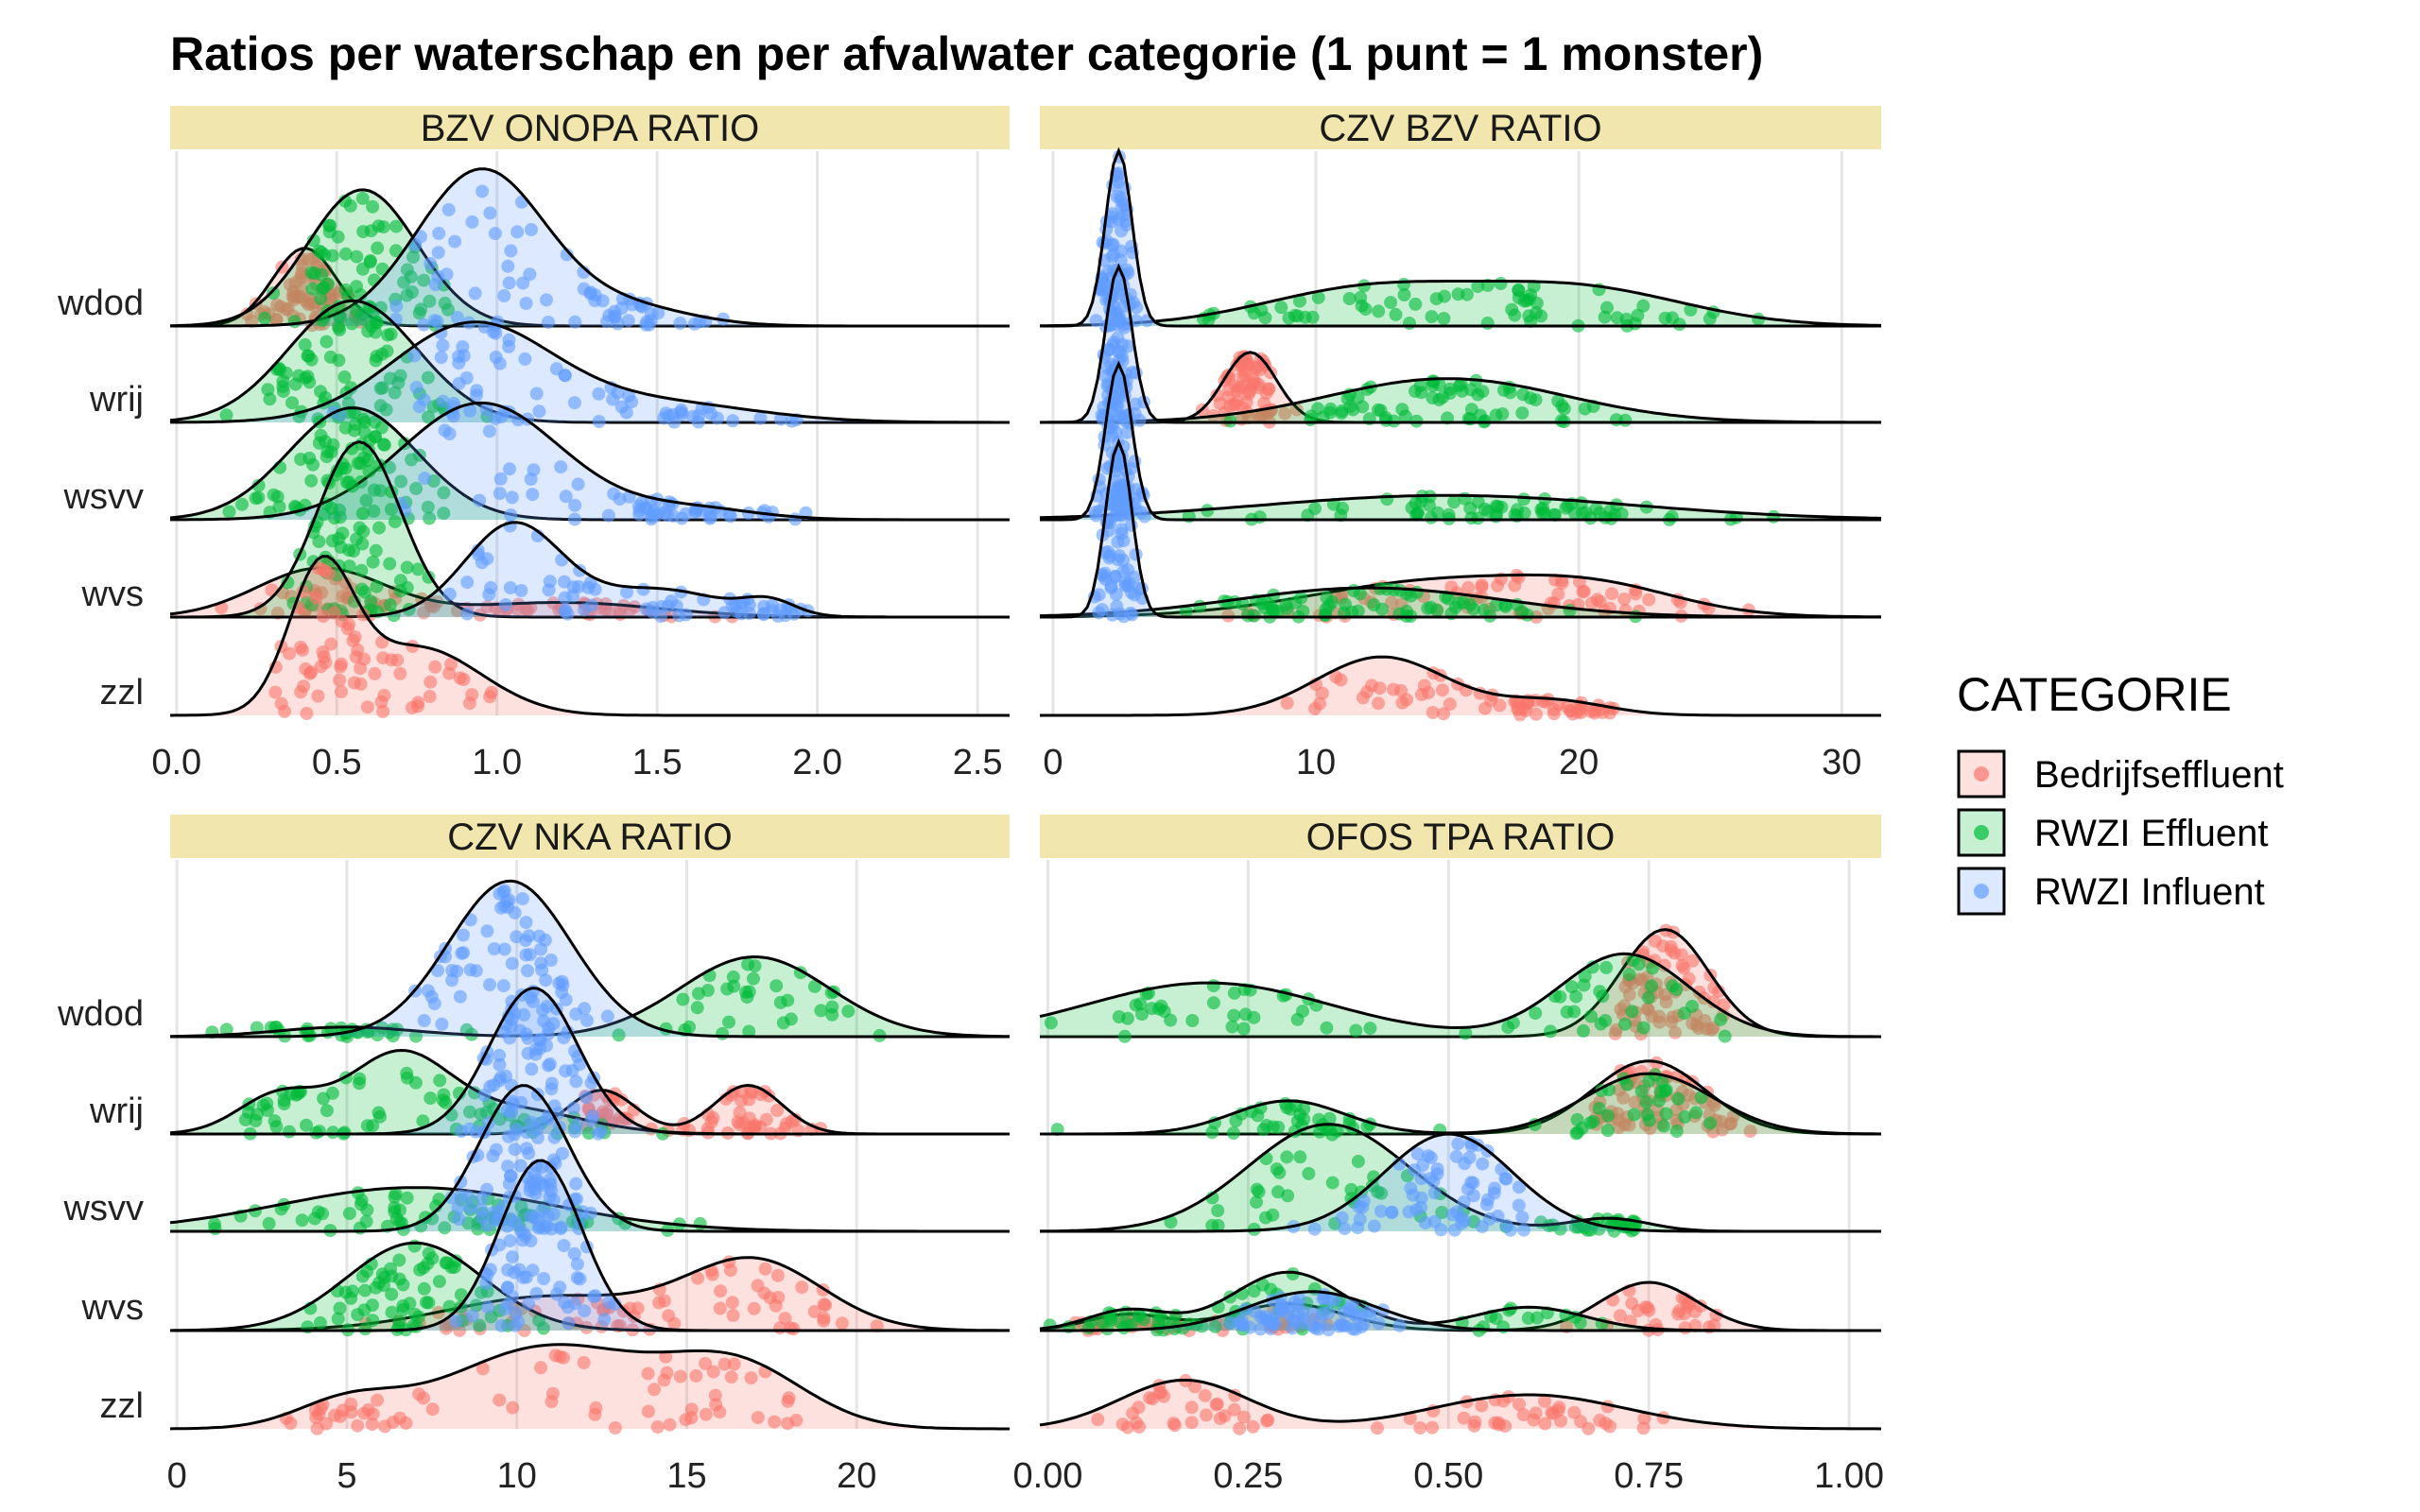 The width and height of the screenshot is (2420, 1512). I want to click on x-tick-label: 2.0, so click(817, 762).